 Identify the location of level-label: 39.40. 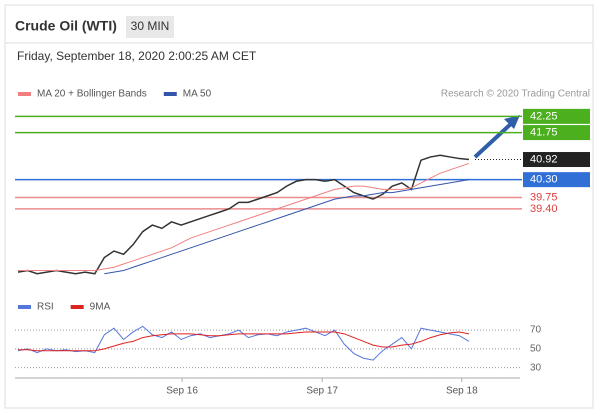
(544, 209).